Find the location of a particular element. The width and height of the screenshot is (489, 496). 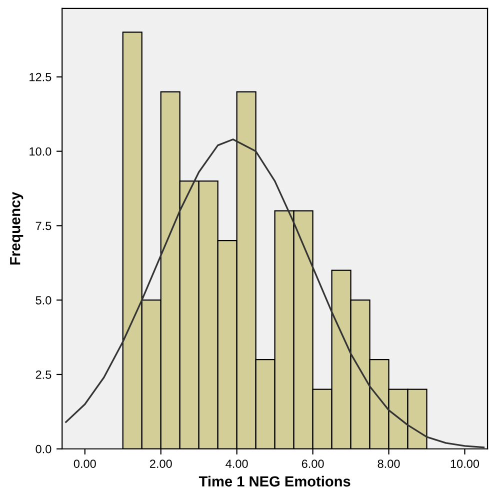

x-axis-title: Time 1 NEG Emotions is located at coordinates (274, 481).